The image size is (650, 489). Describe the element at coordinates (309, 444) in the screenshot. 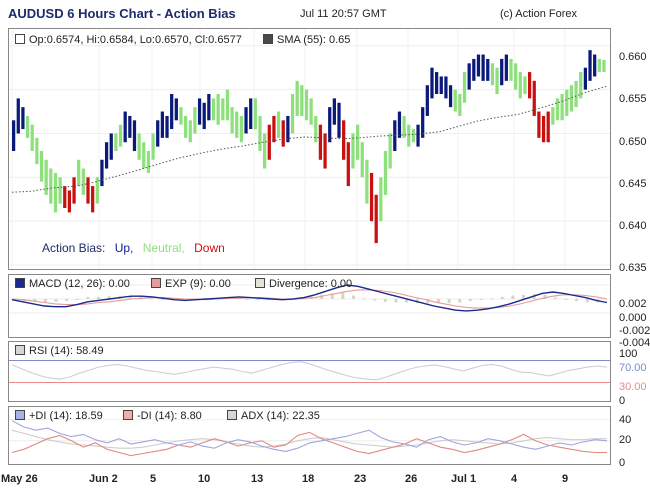

I see `di-minus-line` at that location.